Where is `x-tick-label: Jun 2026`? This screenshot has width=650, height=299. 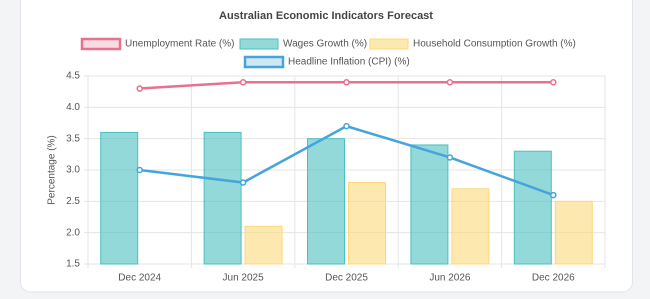 x-tick-label: Jun 2026 is located at coordinates (450, 278).